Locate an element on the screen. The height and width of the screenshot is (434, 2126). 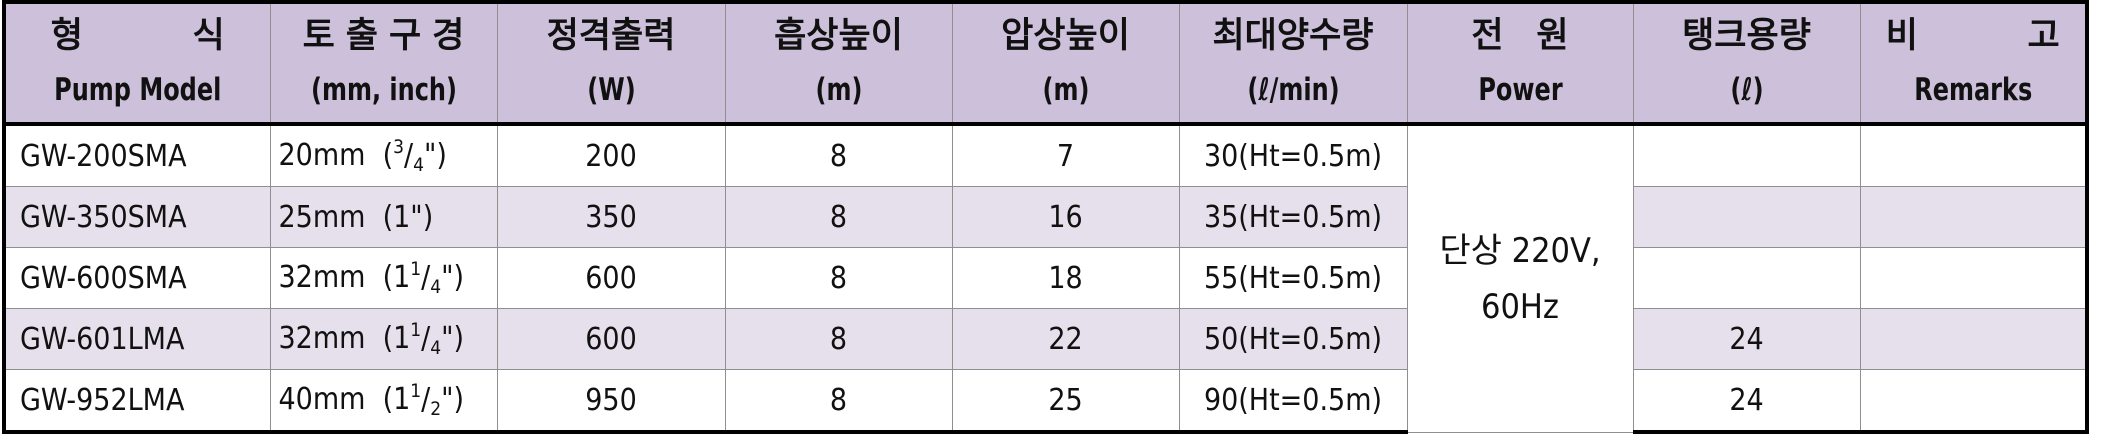
cell-max-flow: 50(Ht=0.5m) is located at coordinates (1293, 339).